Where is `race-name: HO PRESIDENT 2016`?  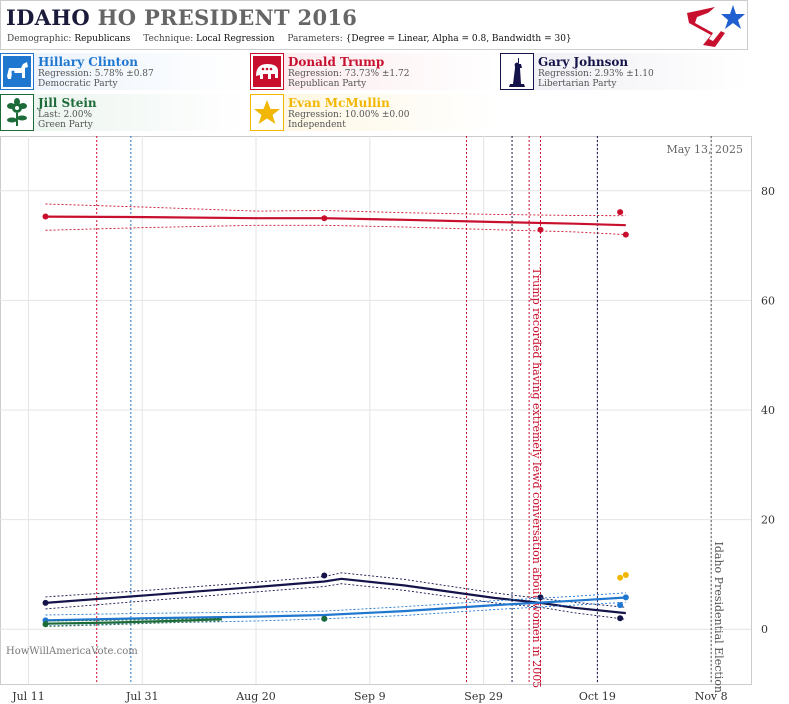
race-name: HO PRESIDENT 2016 is located at coordinates (227, 17).